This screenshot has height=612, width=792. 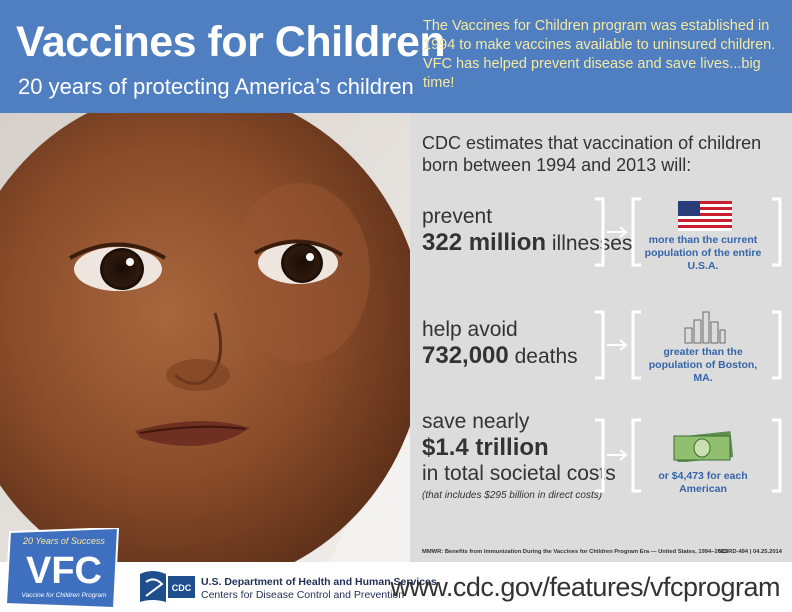 I want to click on stat-suffix: in total societal costs, so click(x=519, y=473).